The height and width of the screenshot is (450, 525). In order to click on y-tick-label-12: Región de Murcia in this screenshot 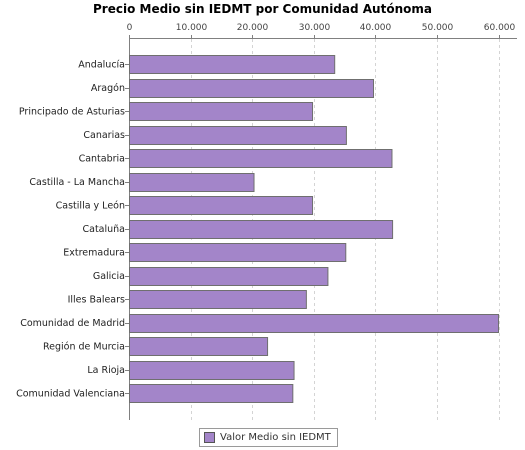, I will do `click(84, 347)`.